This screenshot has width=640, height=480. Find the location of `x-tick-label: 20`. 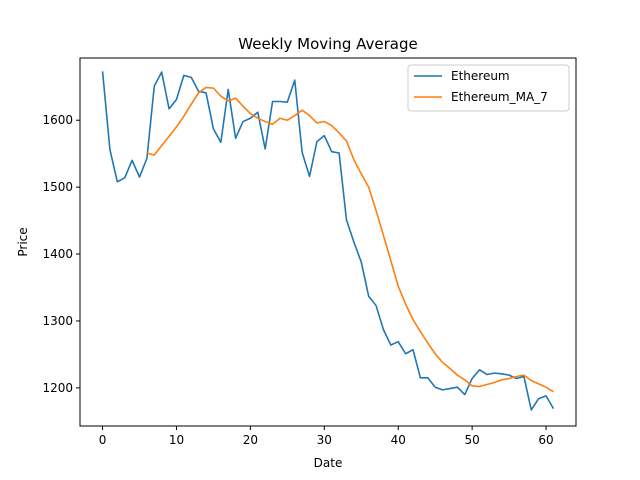

x-tick-label: 20 is located at coordinates (250, 440).